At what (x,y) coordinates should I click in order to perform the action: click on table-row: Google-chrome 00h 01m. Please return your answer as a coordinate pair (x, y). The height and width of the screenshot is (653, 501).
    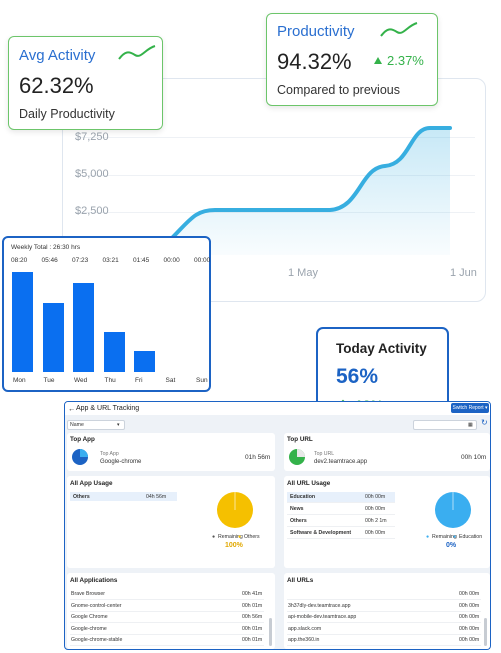
    Looking at the image, I should click on (167, 629).